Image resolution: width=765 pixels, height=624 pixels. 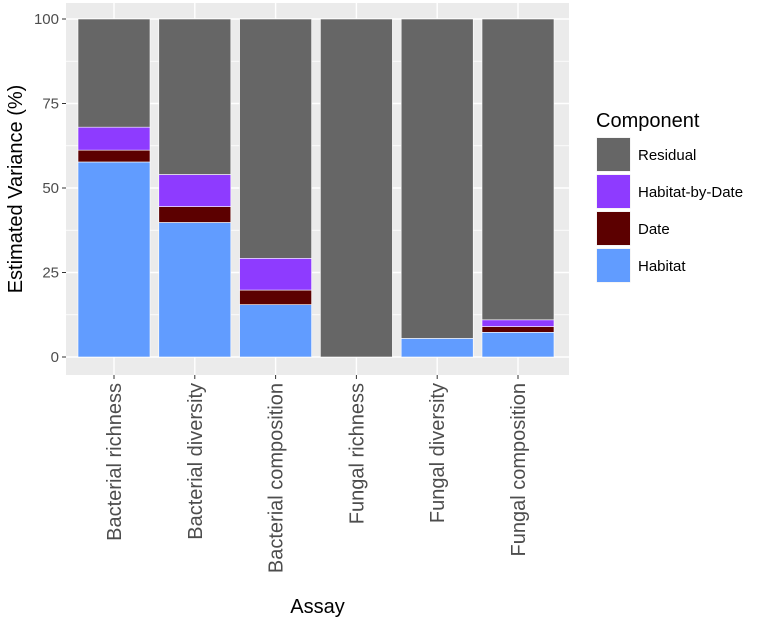 What do you see at coordinates (196, 461) in the screenshot?
I see `x-category-label: Bacterial diversity` at bounding box center [196, 461].